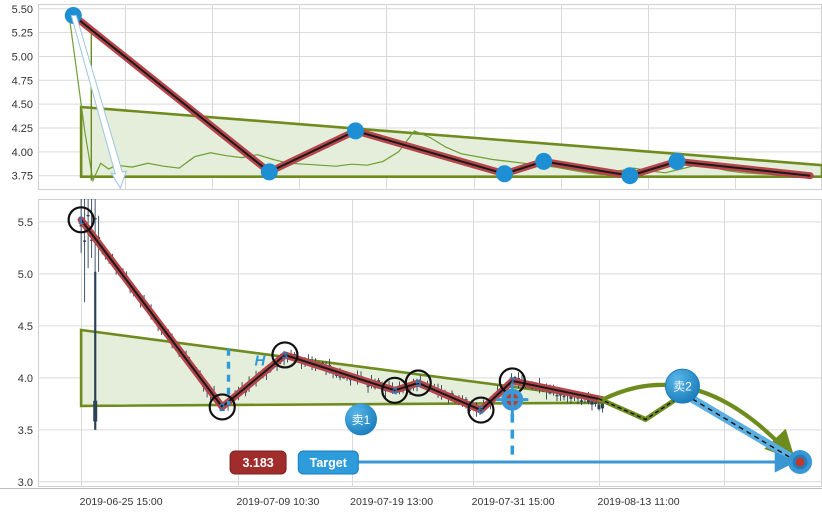  What do you see at coordinates (25, 379) in the screenshot?
I see `bottom-y-tick: 4.0` at bounding box center [25, 379].